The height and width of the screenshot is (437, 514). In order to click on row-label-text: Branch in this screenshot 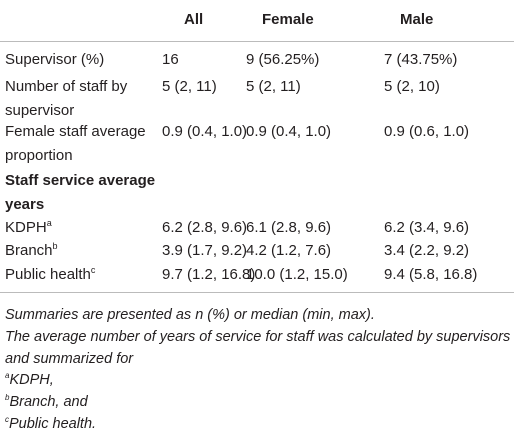, I will do `click(29, 250)`.